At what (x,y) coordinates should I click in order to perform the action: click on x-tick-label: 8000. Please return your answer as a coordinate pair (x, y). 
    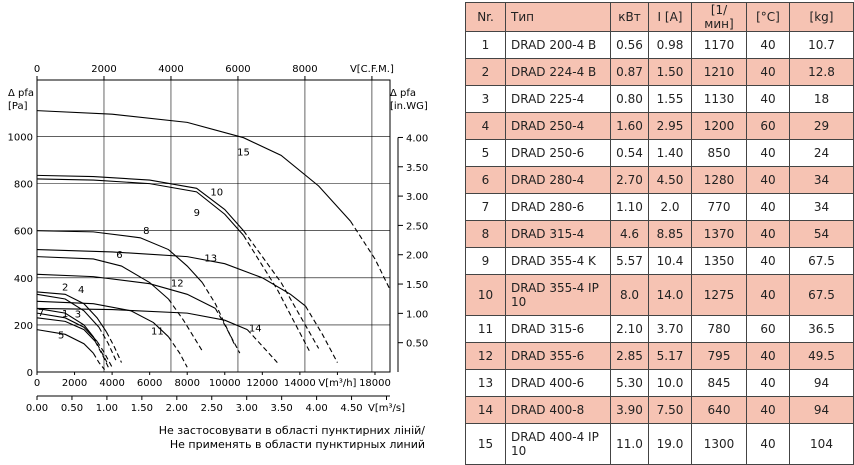
    Looking at the image, I should click on (186, 383).